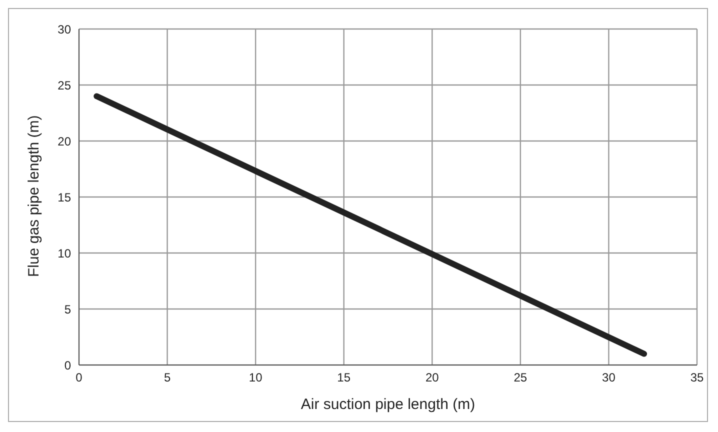 The width and height of the screenshot is (718, 432). I want to click on x-tick-label: 25, so click(521, 377).